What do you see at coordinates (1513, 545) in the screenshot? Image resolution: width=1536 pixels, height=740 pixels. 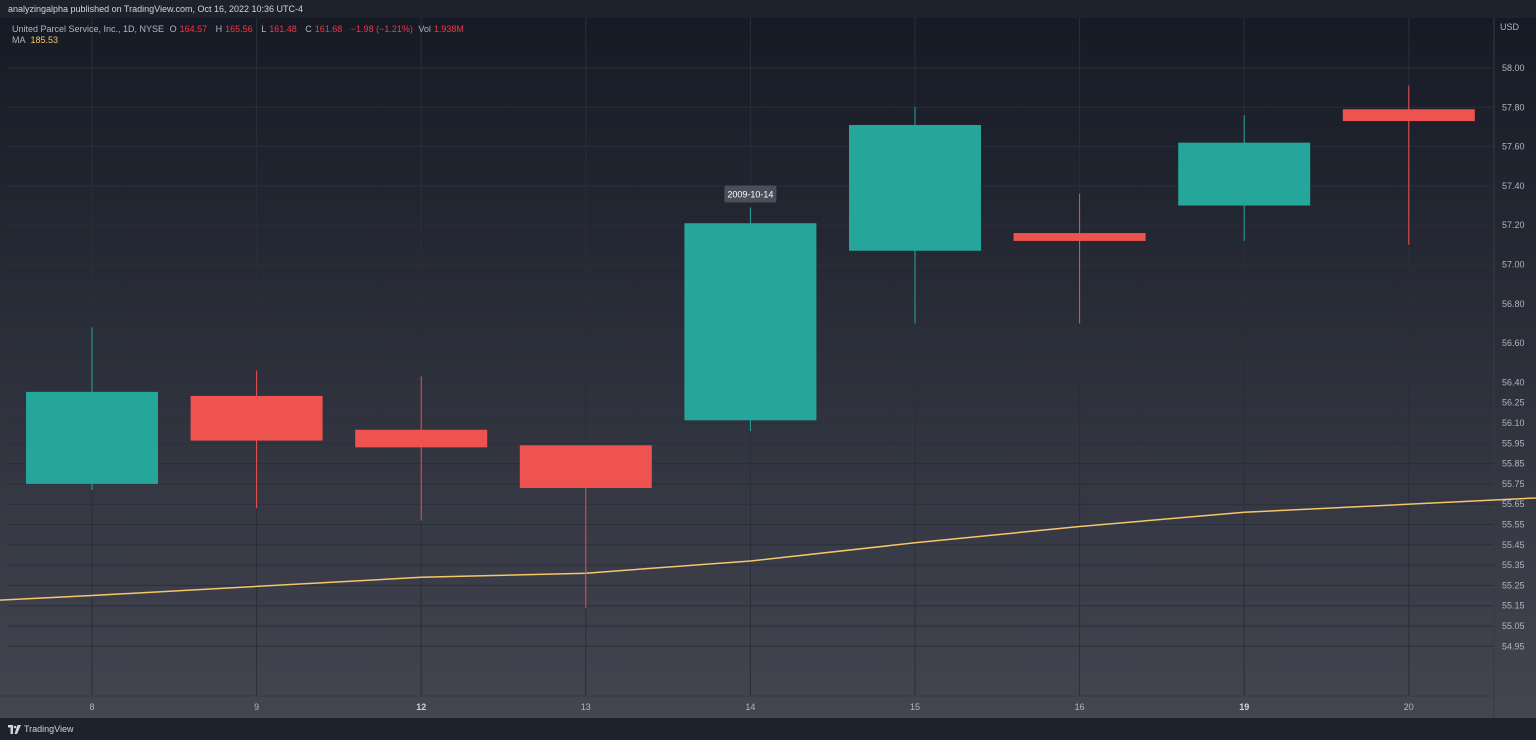 I see `y-tick-label: 55.45` at bounding box center [1513, 545].